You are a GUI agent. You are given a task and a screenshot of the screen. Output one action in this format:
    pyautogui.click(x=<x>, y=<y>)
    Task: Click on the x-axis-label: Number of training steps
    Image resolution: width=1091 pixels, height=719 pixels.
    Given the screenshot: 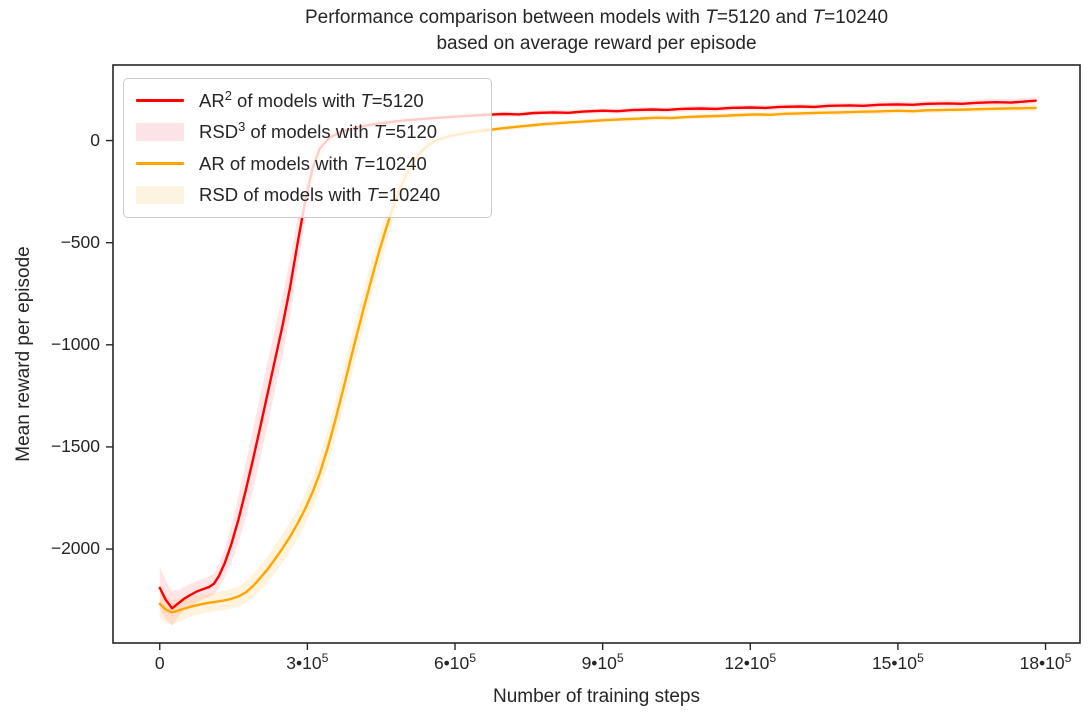 What is the action you would take?
    pyautogui.click(x=596, y=696)
    